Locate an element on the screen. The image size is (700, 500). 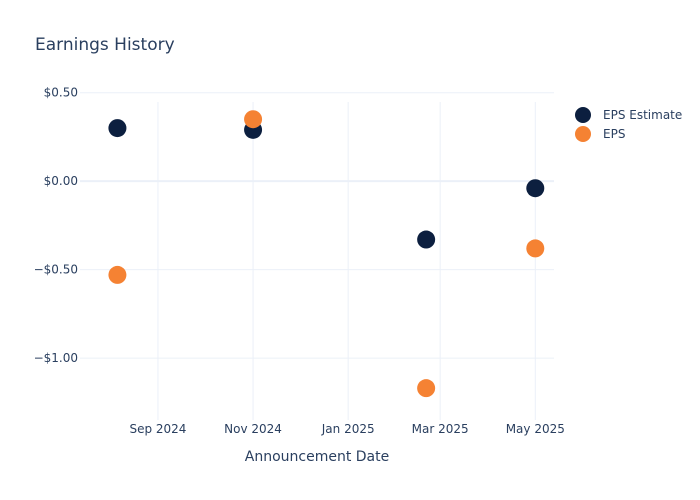
x-tick-label: Jan 2025 is located at coordinates (348, 429).